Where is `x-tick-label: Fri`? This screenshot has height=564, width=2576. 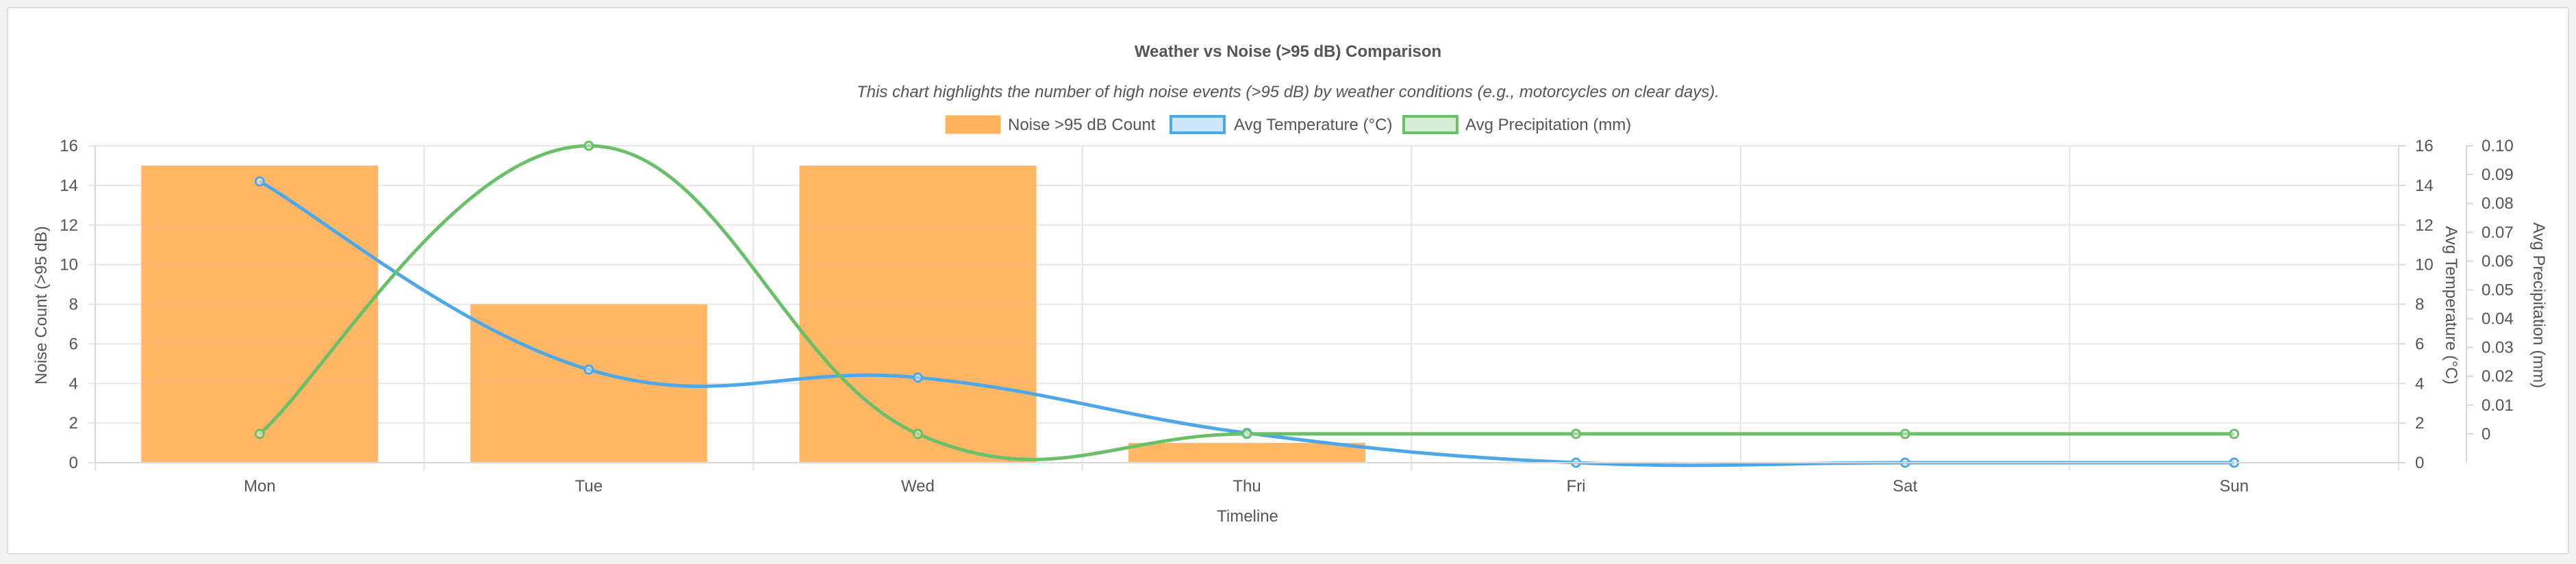
x-tick-label: Fri is located at coordinates (1576, 486).